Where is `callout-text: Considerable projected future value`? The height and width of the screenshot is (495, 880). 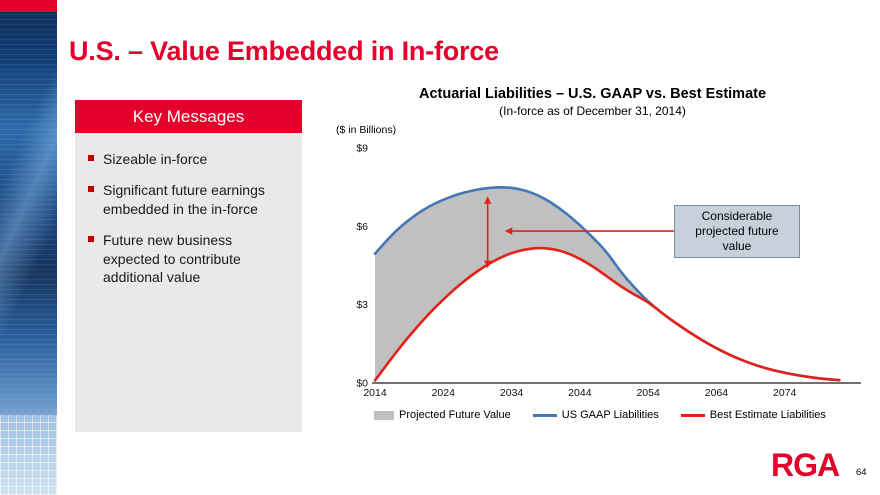
callout-text: Considerable projected future value is located at coordinates (737, 231).